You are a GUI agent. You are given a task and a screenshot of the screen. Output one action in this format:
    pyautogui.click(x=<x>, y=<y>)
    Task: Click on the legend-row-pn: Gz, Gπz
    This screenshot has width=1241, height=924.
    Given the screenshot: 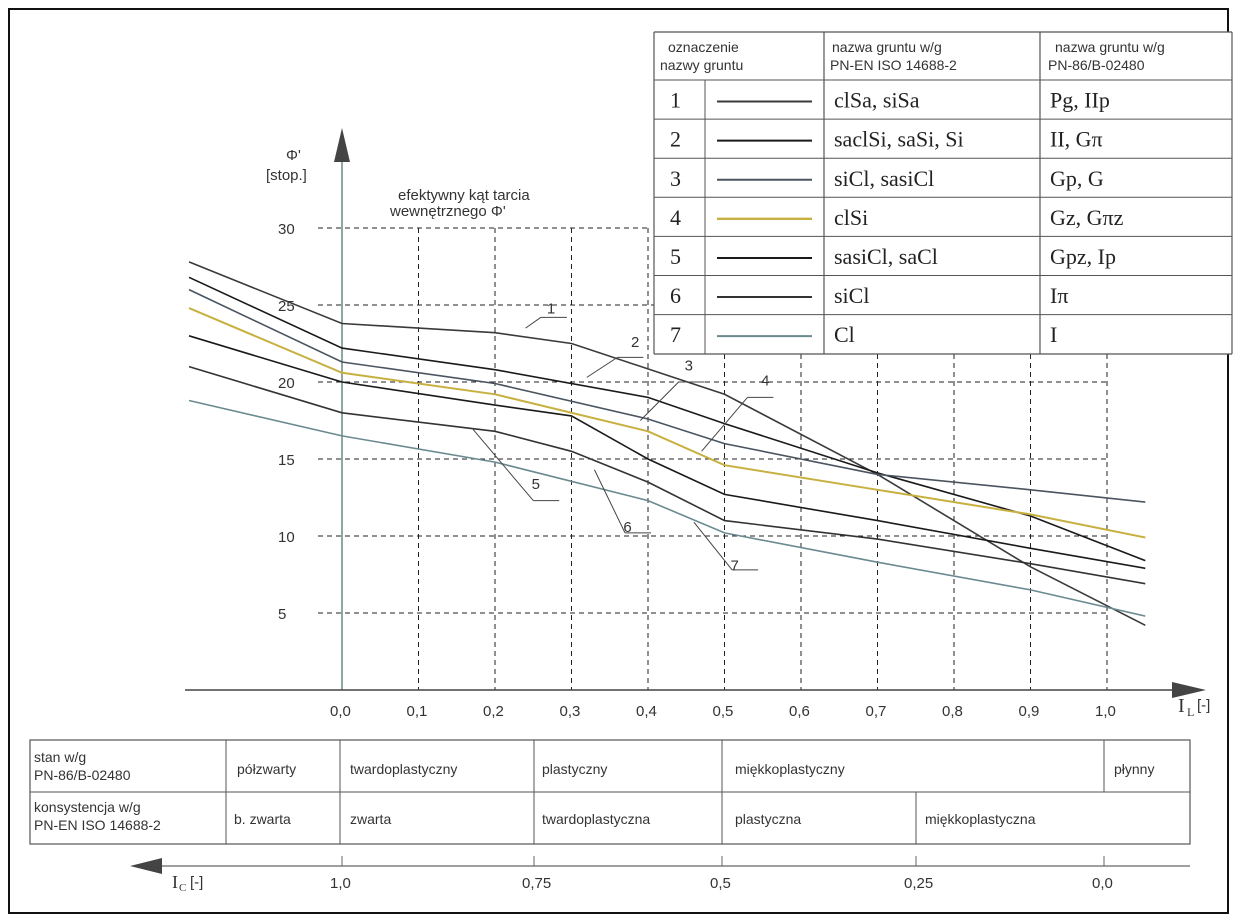 What is the action you would take?
    pyautogui.click(x=1087, y=217)
    